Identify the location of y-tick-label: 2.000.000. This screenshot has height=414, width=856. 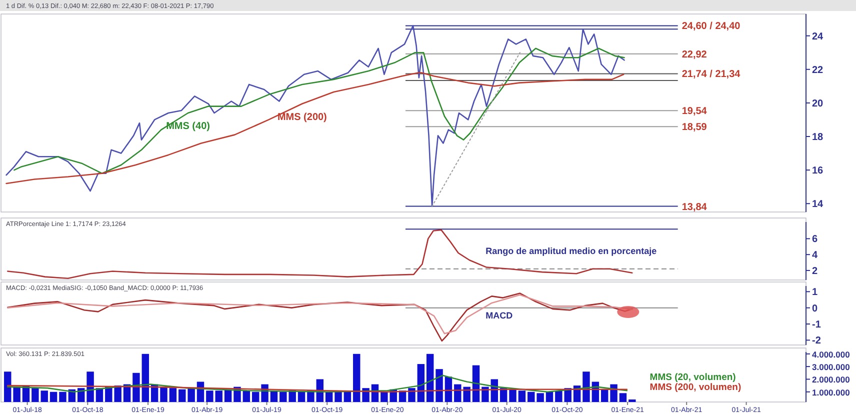
(831, 379).